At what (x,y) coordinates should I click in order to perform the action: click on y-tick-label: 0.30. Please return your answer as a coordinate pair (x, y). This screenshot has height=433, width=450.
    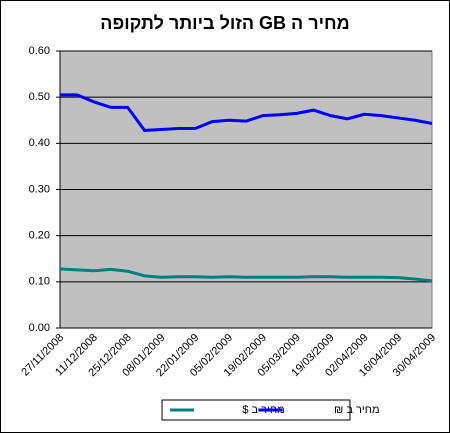
    Looking at the image, I should click on (39, 189).